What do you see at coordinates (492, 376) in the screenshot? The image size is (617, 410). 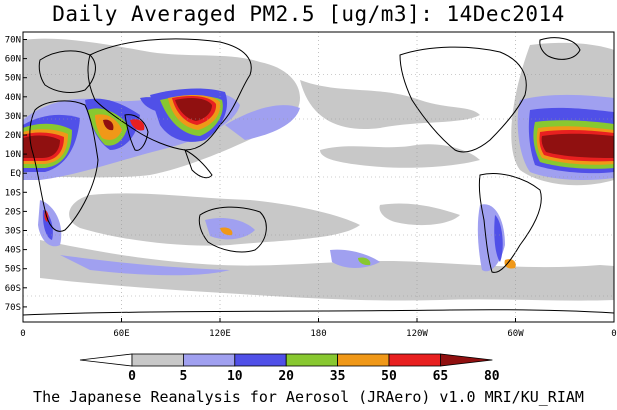 I see `colorbar-level-label: 80` at bounding box center [492, 376].